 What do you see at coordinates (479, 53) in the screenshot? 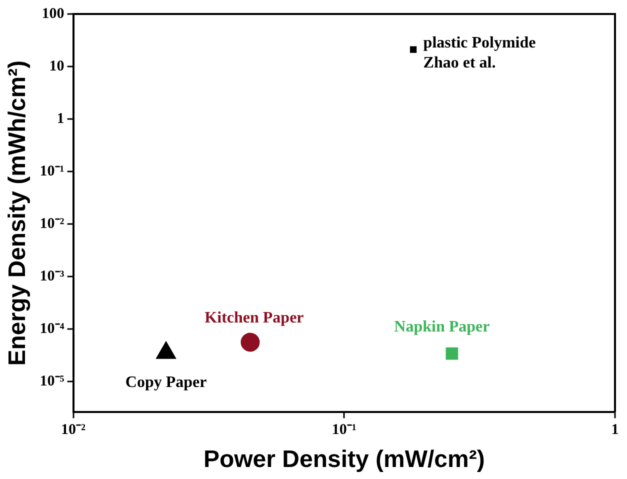
I see `series-label: plastic Polymide Zhao et al.` at bounding box center [479, 53].